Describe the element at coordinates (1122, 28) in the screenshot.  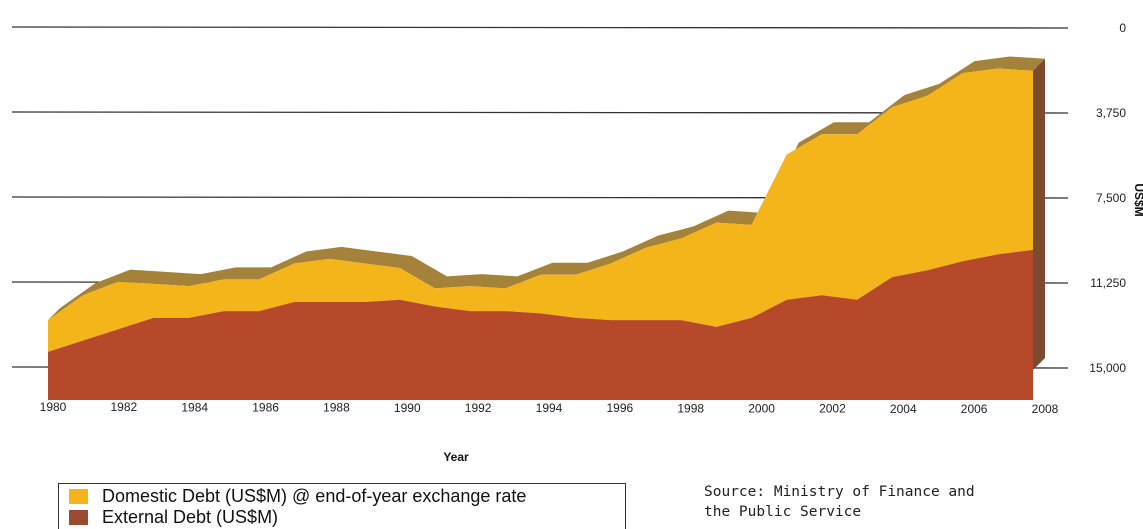
I see `y-tick-label: 0` at that location.